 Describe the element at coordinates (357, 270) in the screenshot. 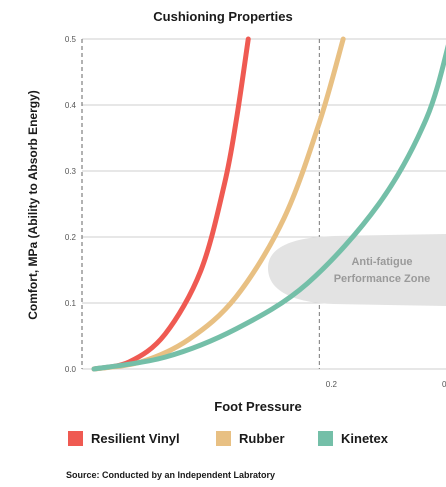

I see `annotation-shape` at that location.